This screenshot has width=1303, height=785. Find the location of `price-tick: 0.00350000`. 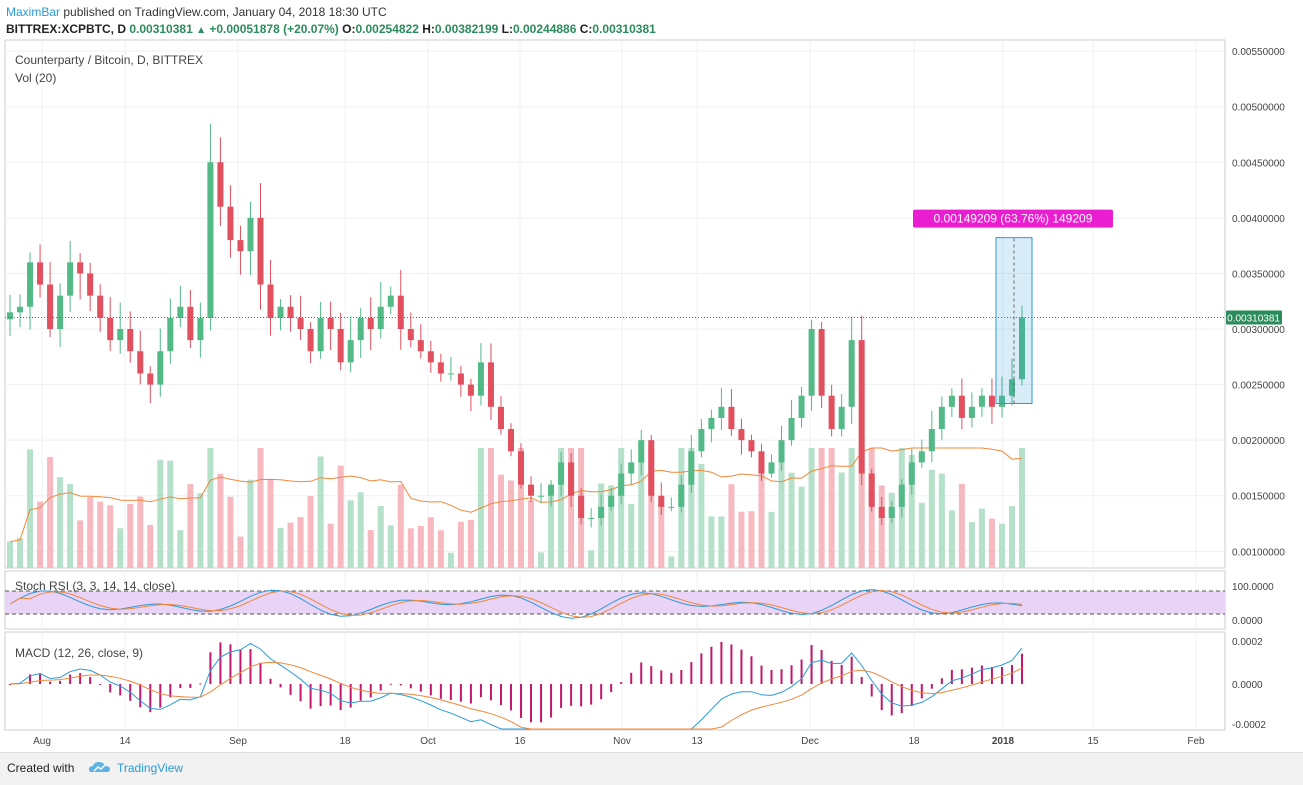

price-tick: 0.00350000 is located at coordinates (1258, 274).